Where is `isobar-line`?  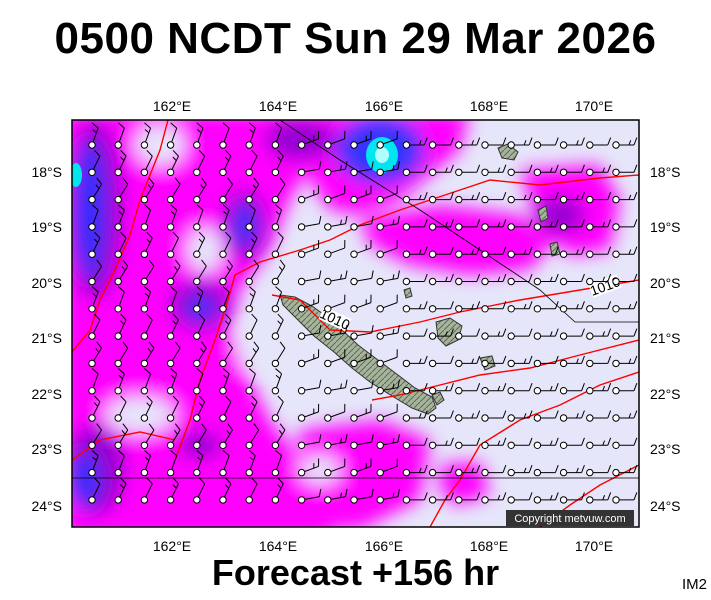
isobar-line is located at coordinates (505, 370).